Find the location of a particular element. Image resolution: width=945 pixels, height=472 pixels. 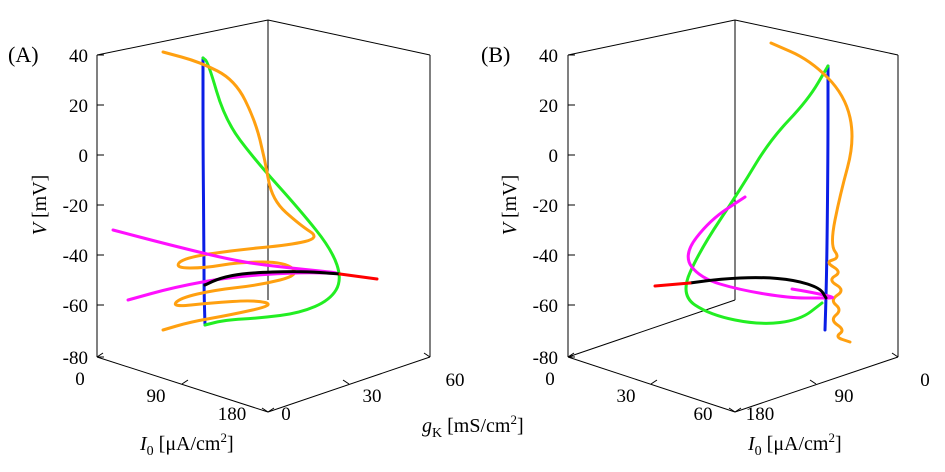

panel-a-i0-ticks: 0 90 180 is located at coordinates (175, 388).